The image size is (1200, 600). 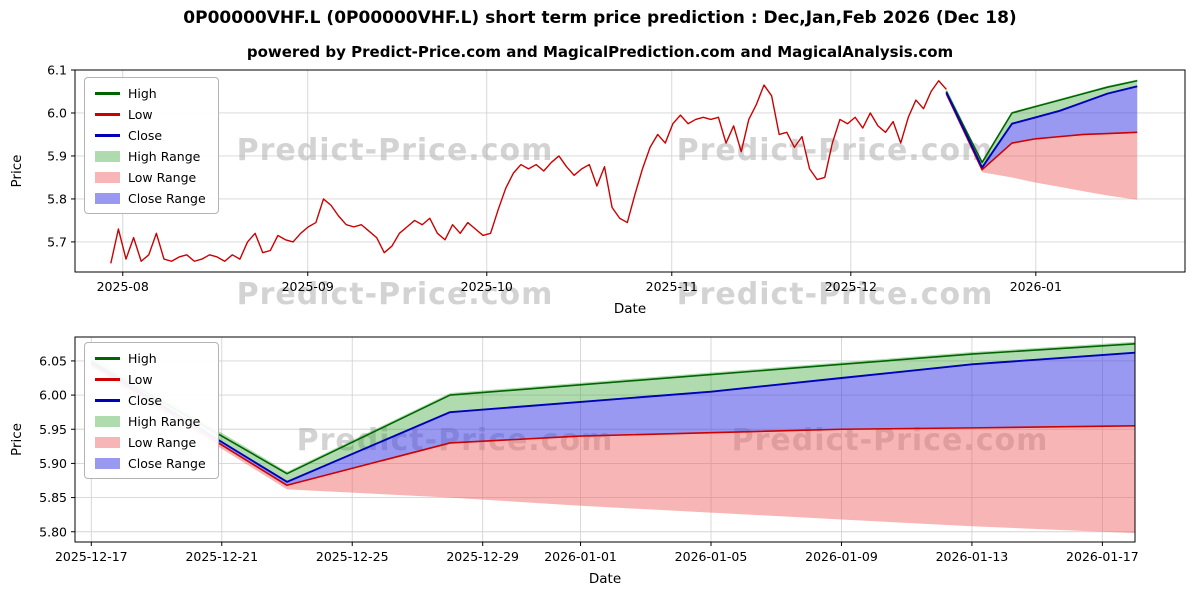 I want to click on y-tick-label: 5.90, so click(x=53, y=463).